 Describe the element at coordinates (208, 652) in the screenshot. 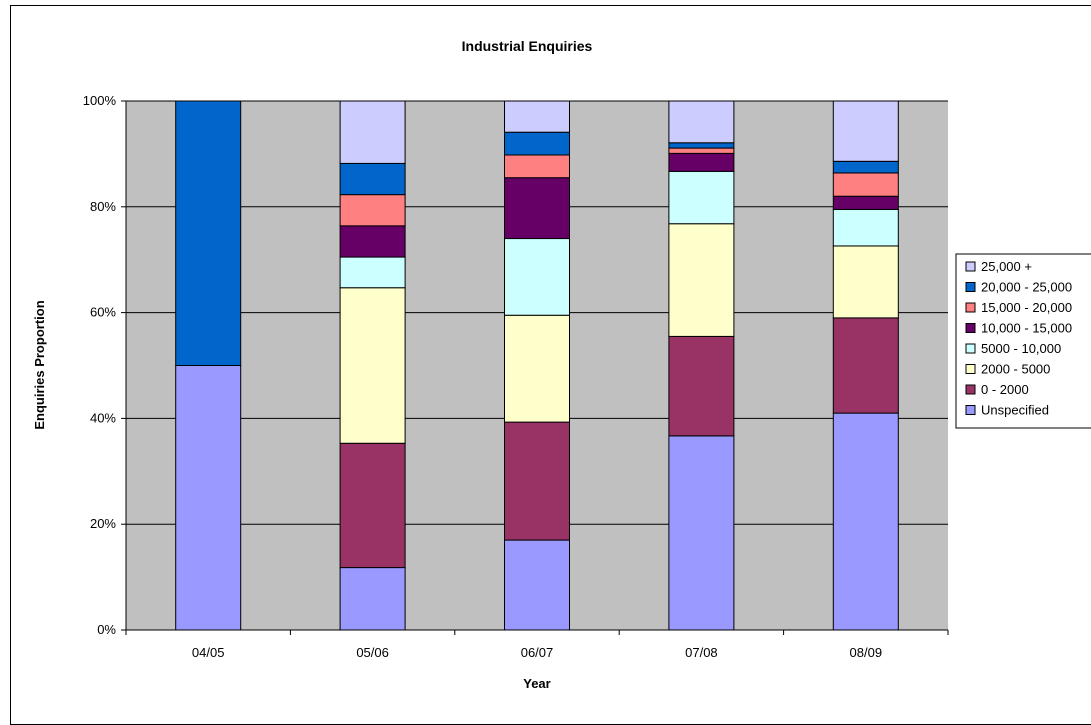

I see `x-tick-label: 04/05` at that location.